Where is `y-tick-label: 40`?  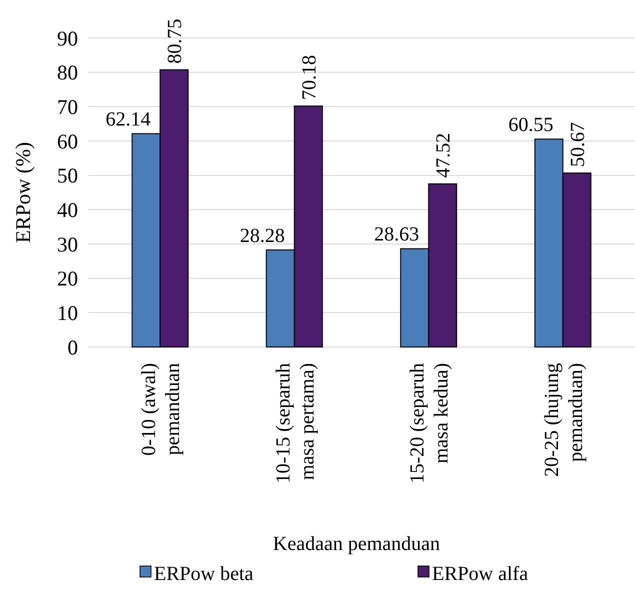 y-tick-label: 40 is located at coordinates (67, 210).